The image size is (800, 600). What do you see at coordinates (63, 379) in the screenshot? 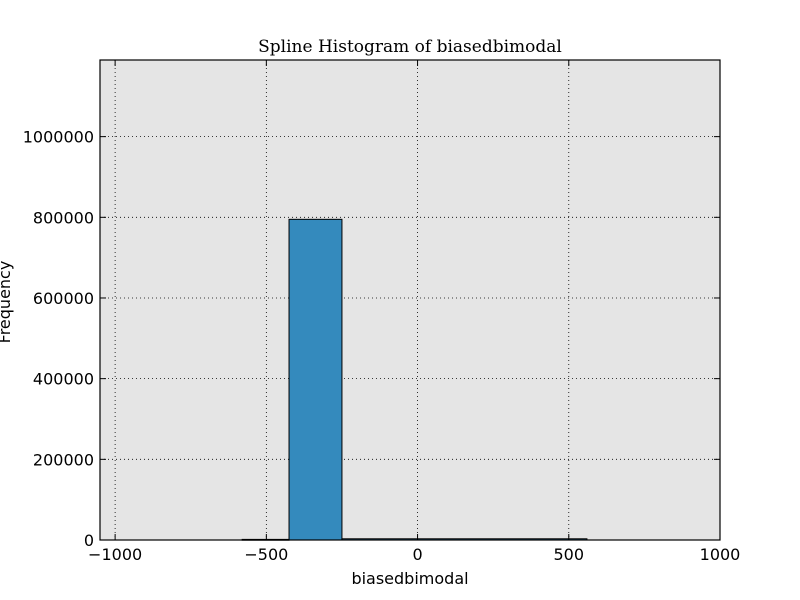
I see `y-tick-label: 400000` at bounding box center [63, 379].